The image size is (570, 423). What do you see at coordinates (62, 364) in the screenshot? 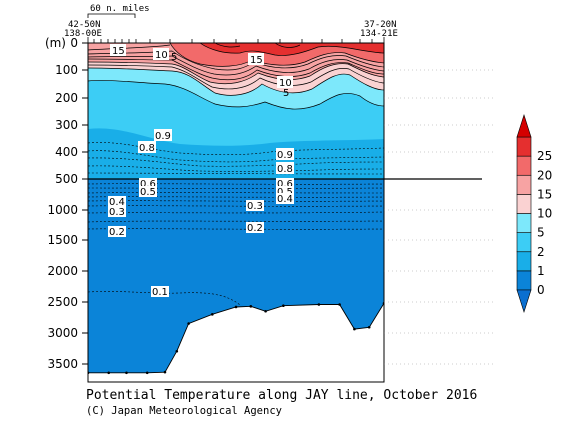
I see `y-tick-3500: 3500` at bounding box center [62, 364].